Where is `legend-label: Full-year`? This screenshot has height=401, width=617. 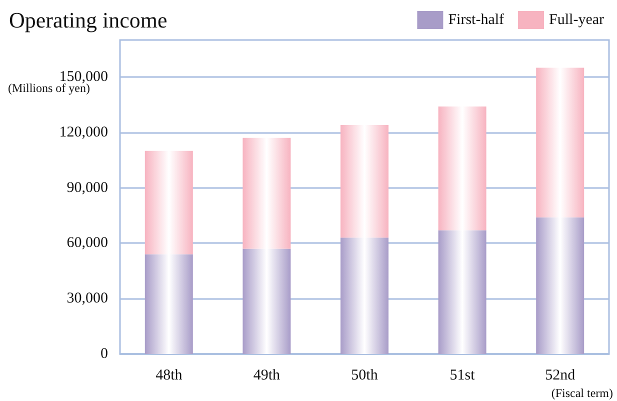
legend-label: Full-year is located at coordinates (576, 20).